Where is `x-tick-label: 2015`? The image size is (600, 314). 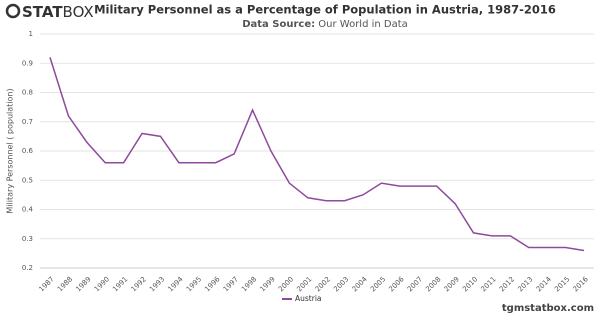 x-tick-label: 2015 is located at coordinates (562, 284).